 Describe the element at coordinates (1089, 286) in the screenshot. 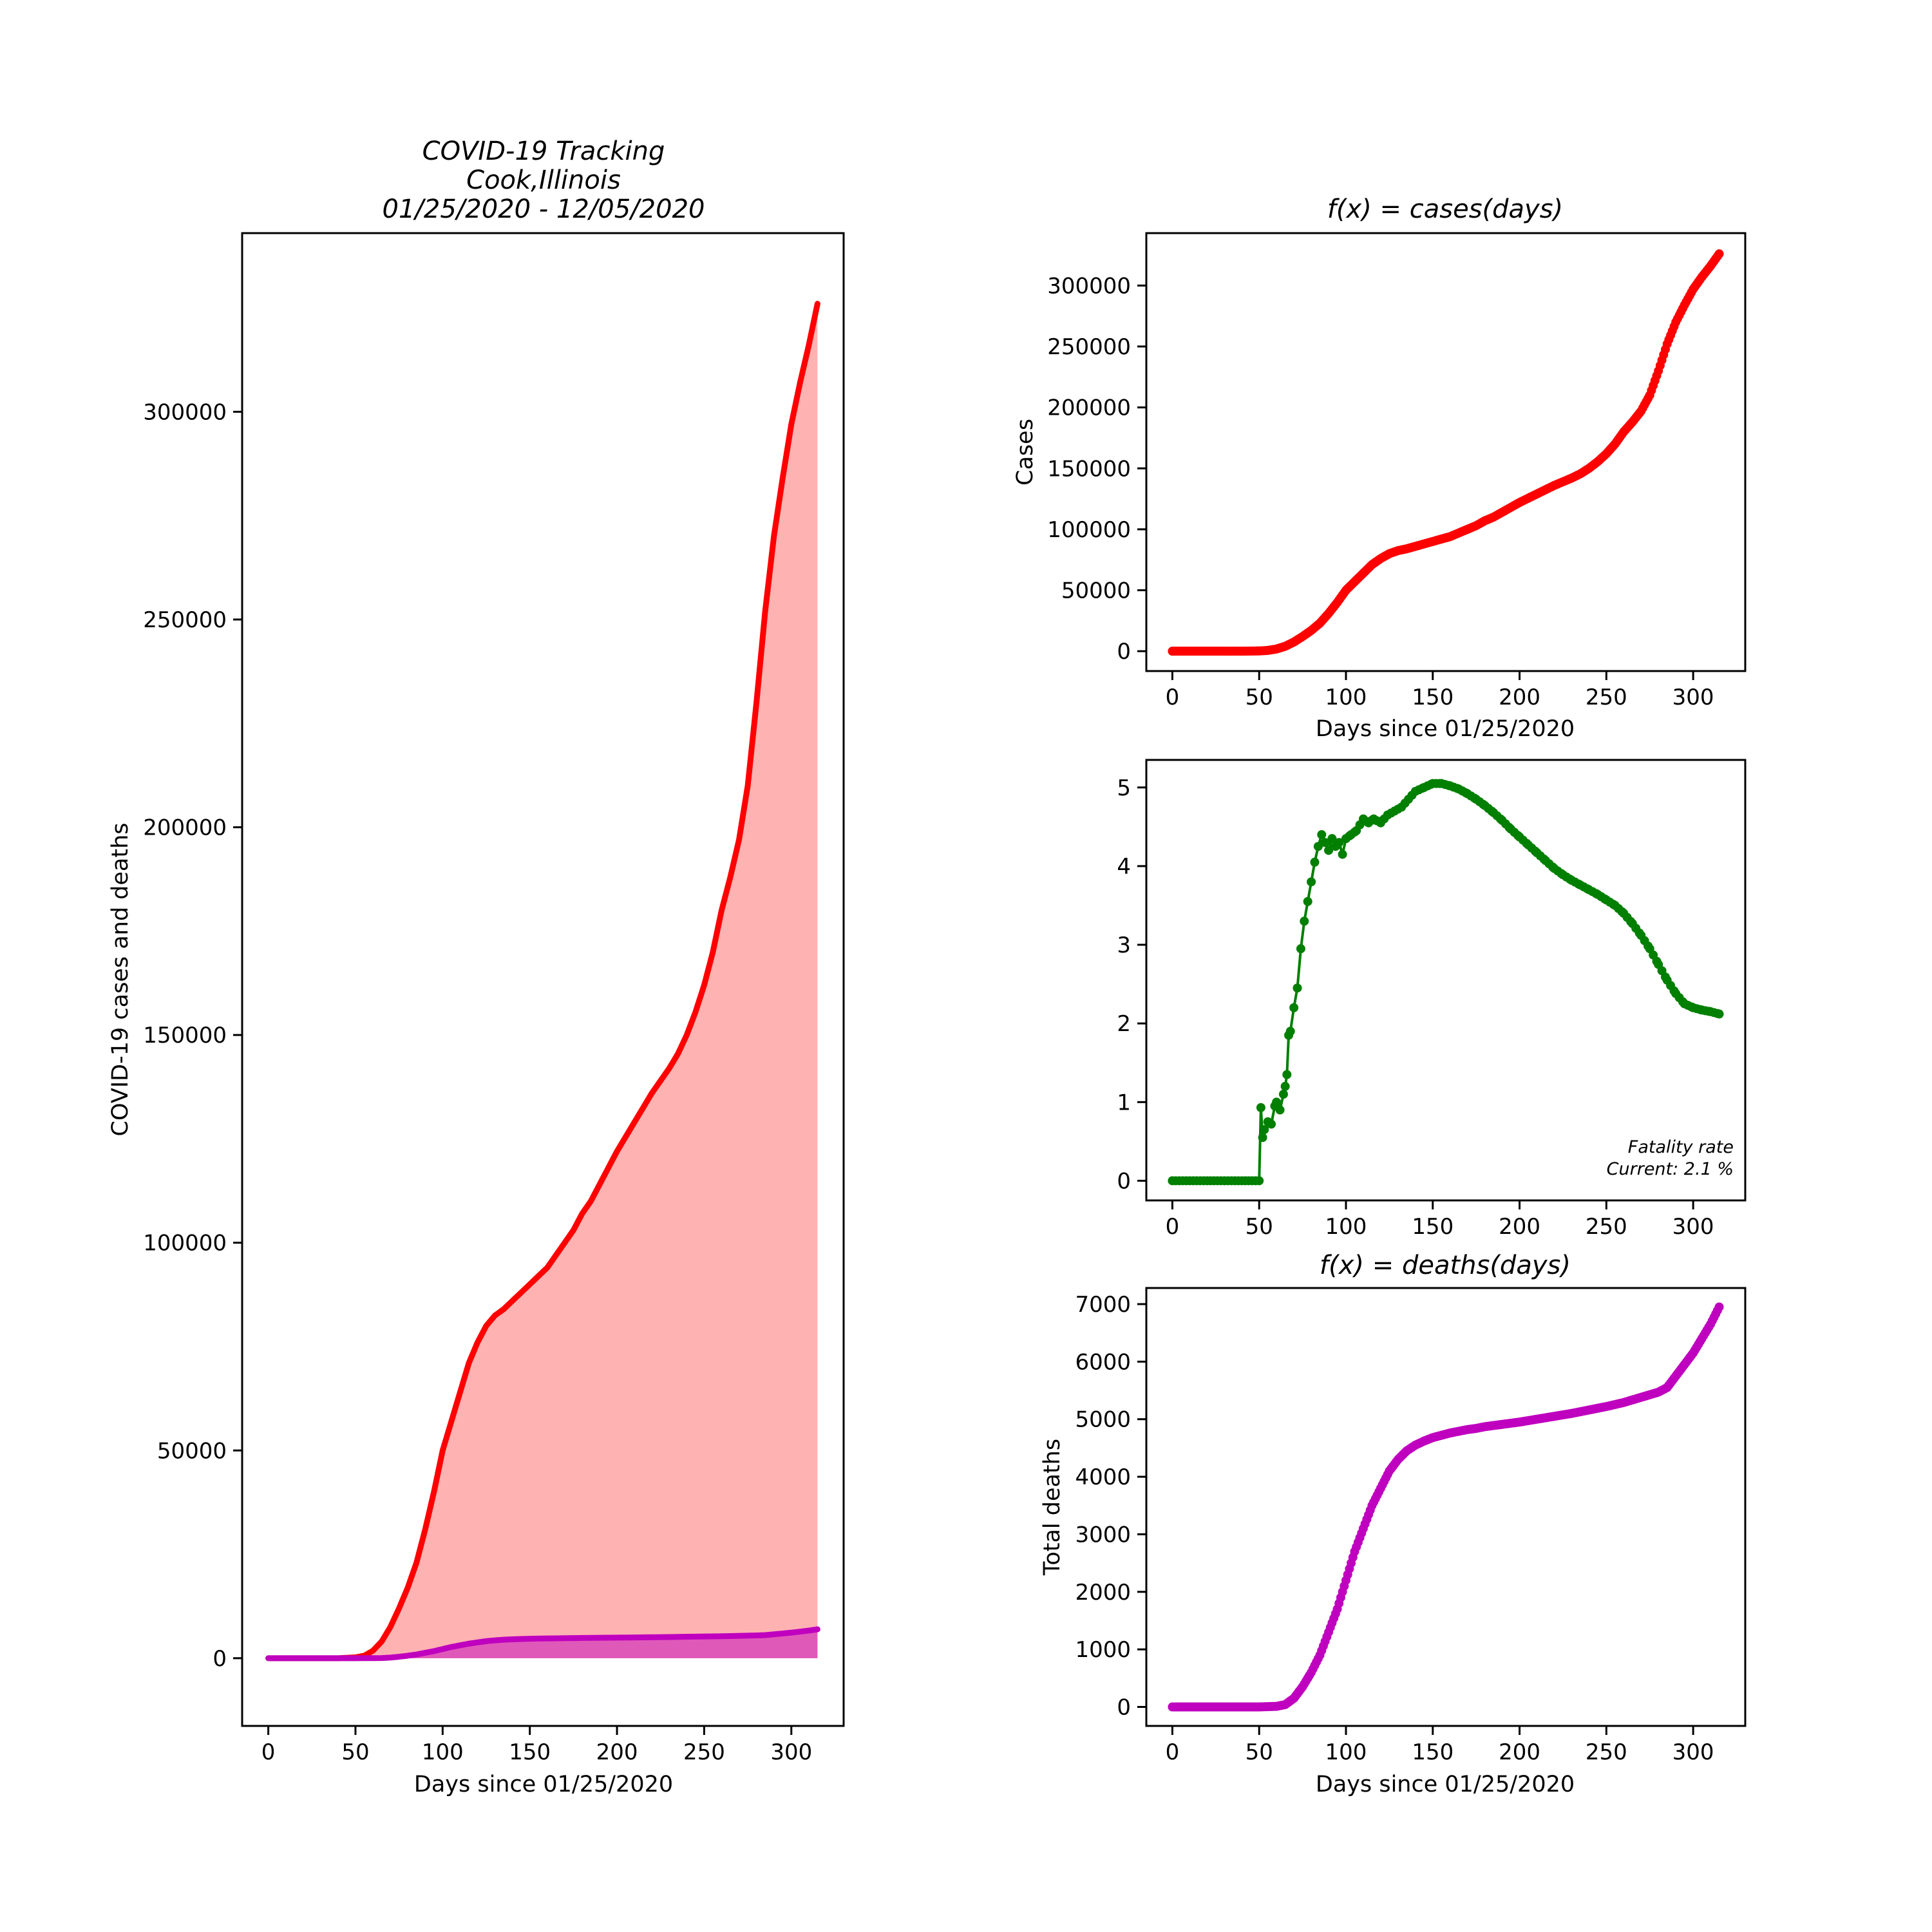

I see `cases-y-tick-label: 300000` at that location.